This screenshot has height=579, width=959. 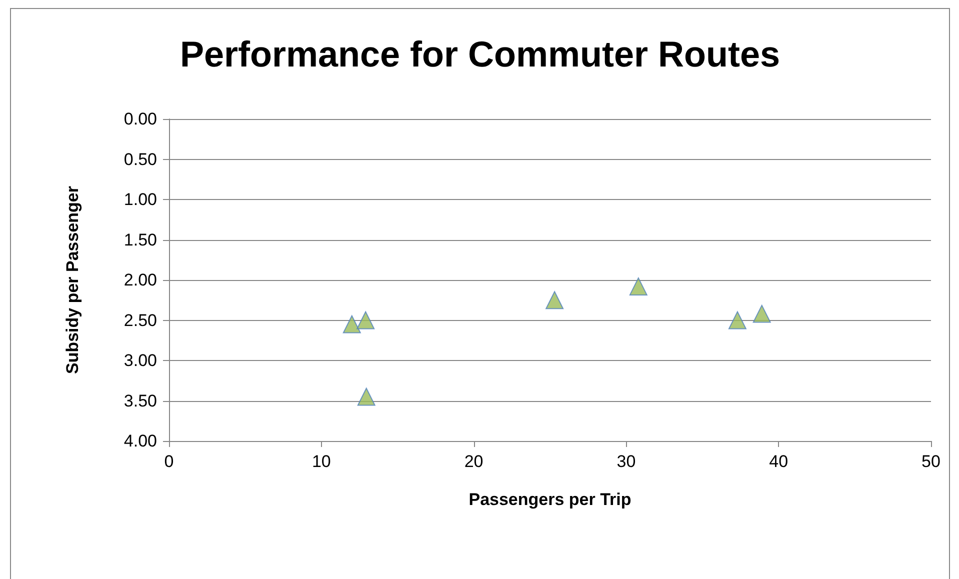 I want to click on x-tick-label: 20, so click(x=474, y=461).